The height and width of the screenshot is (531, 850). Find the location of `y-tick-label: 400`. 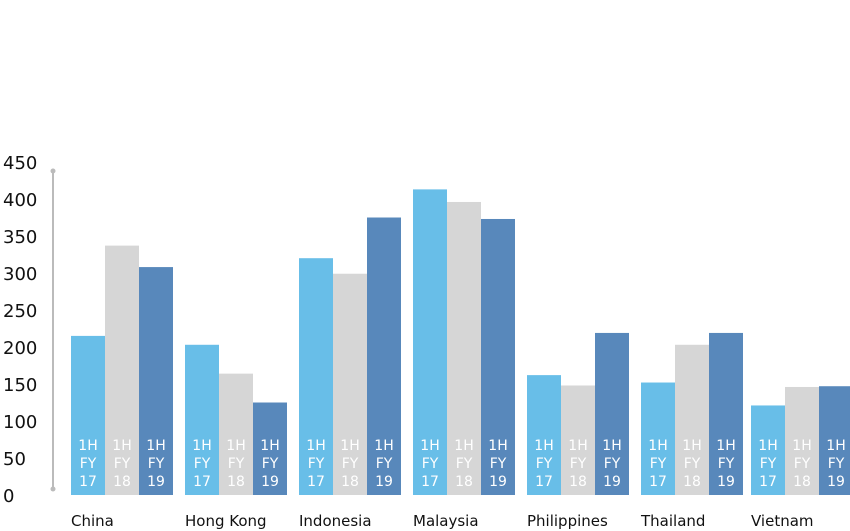

y-tick-label: 400 is located at coordinates (20, 200).